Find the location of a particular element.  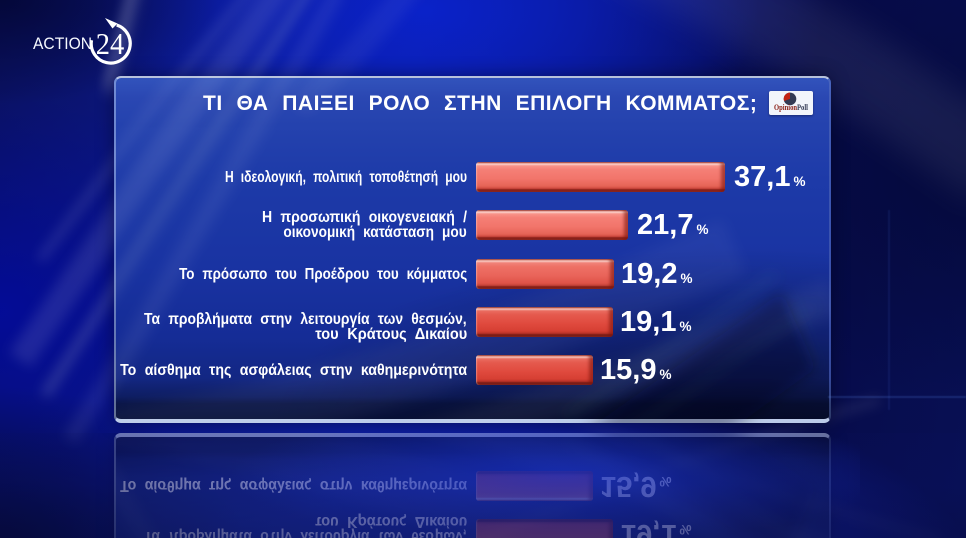

svg-text: ACTION is located at coordinates (62, 44).